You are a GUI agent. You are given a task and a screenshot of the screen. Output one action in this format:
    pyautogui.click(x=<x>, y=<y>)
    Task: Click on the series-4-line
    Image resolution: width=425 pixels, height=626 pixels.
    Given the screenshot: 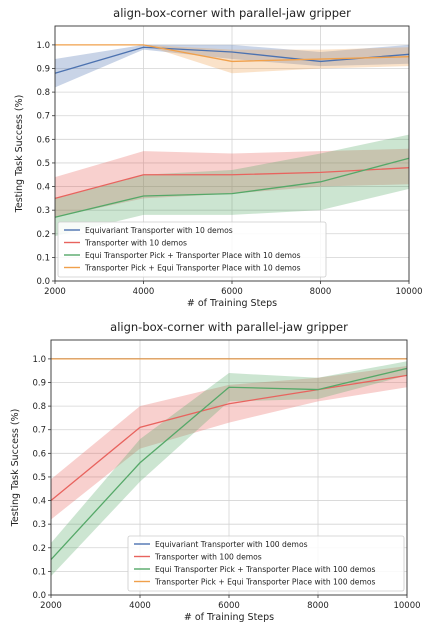 What is the action you would take?
    pyautogui.click(x=232, y=53)
    